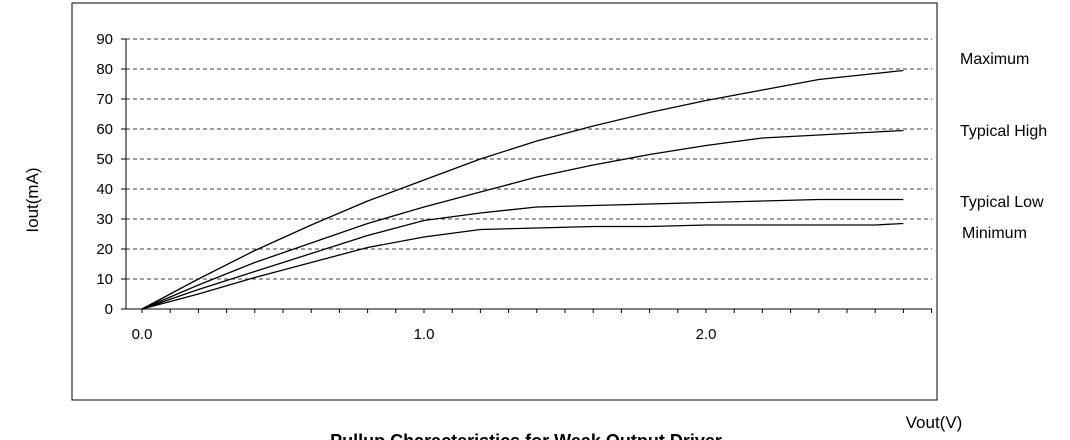  Describe the element at coordinates (104, 69) in the screenshot. I see `y-tick-label: 80` at that location.